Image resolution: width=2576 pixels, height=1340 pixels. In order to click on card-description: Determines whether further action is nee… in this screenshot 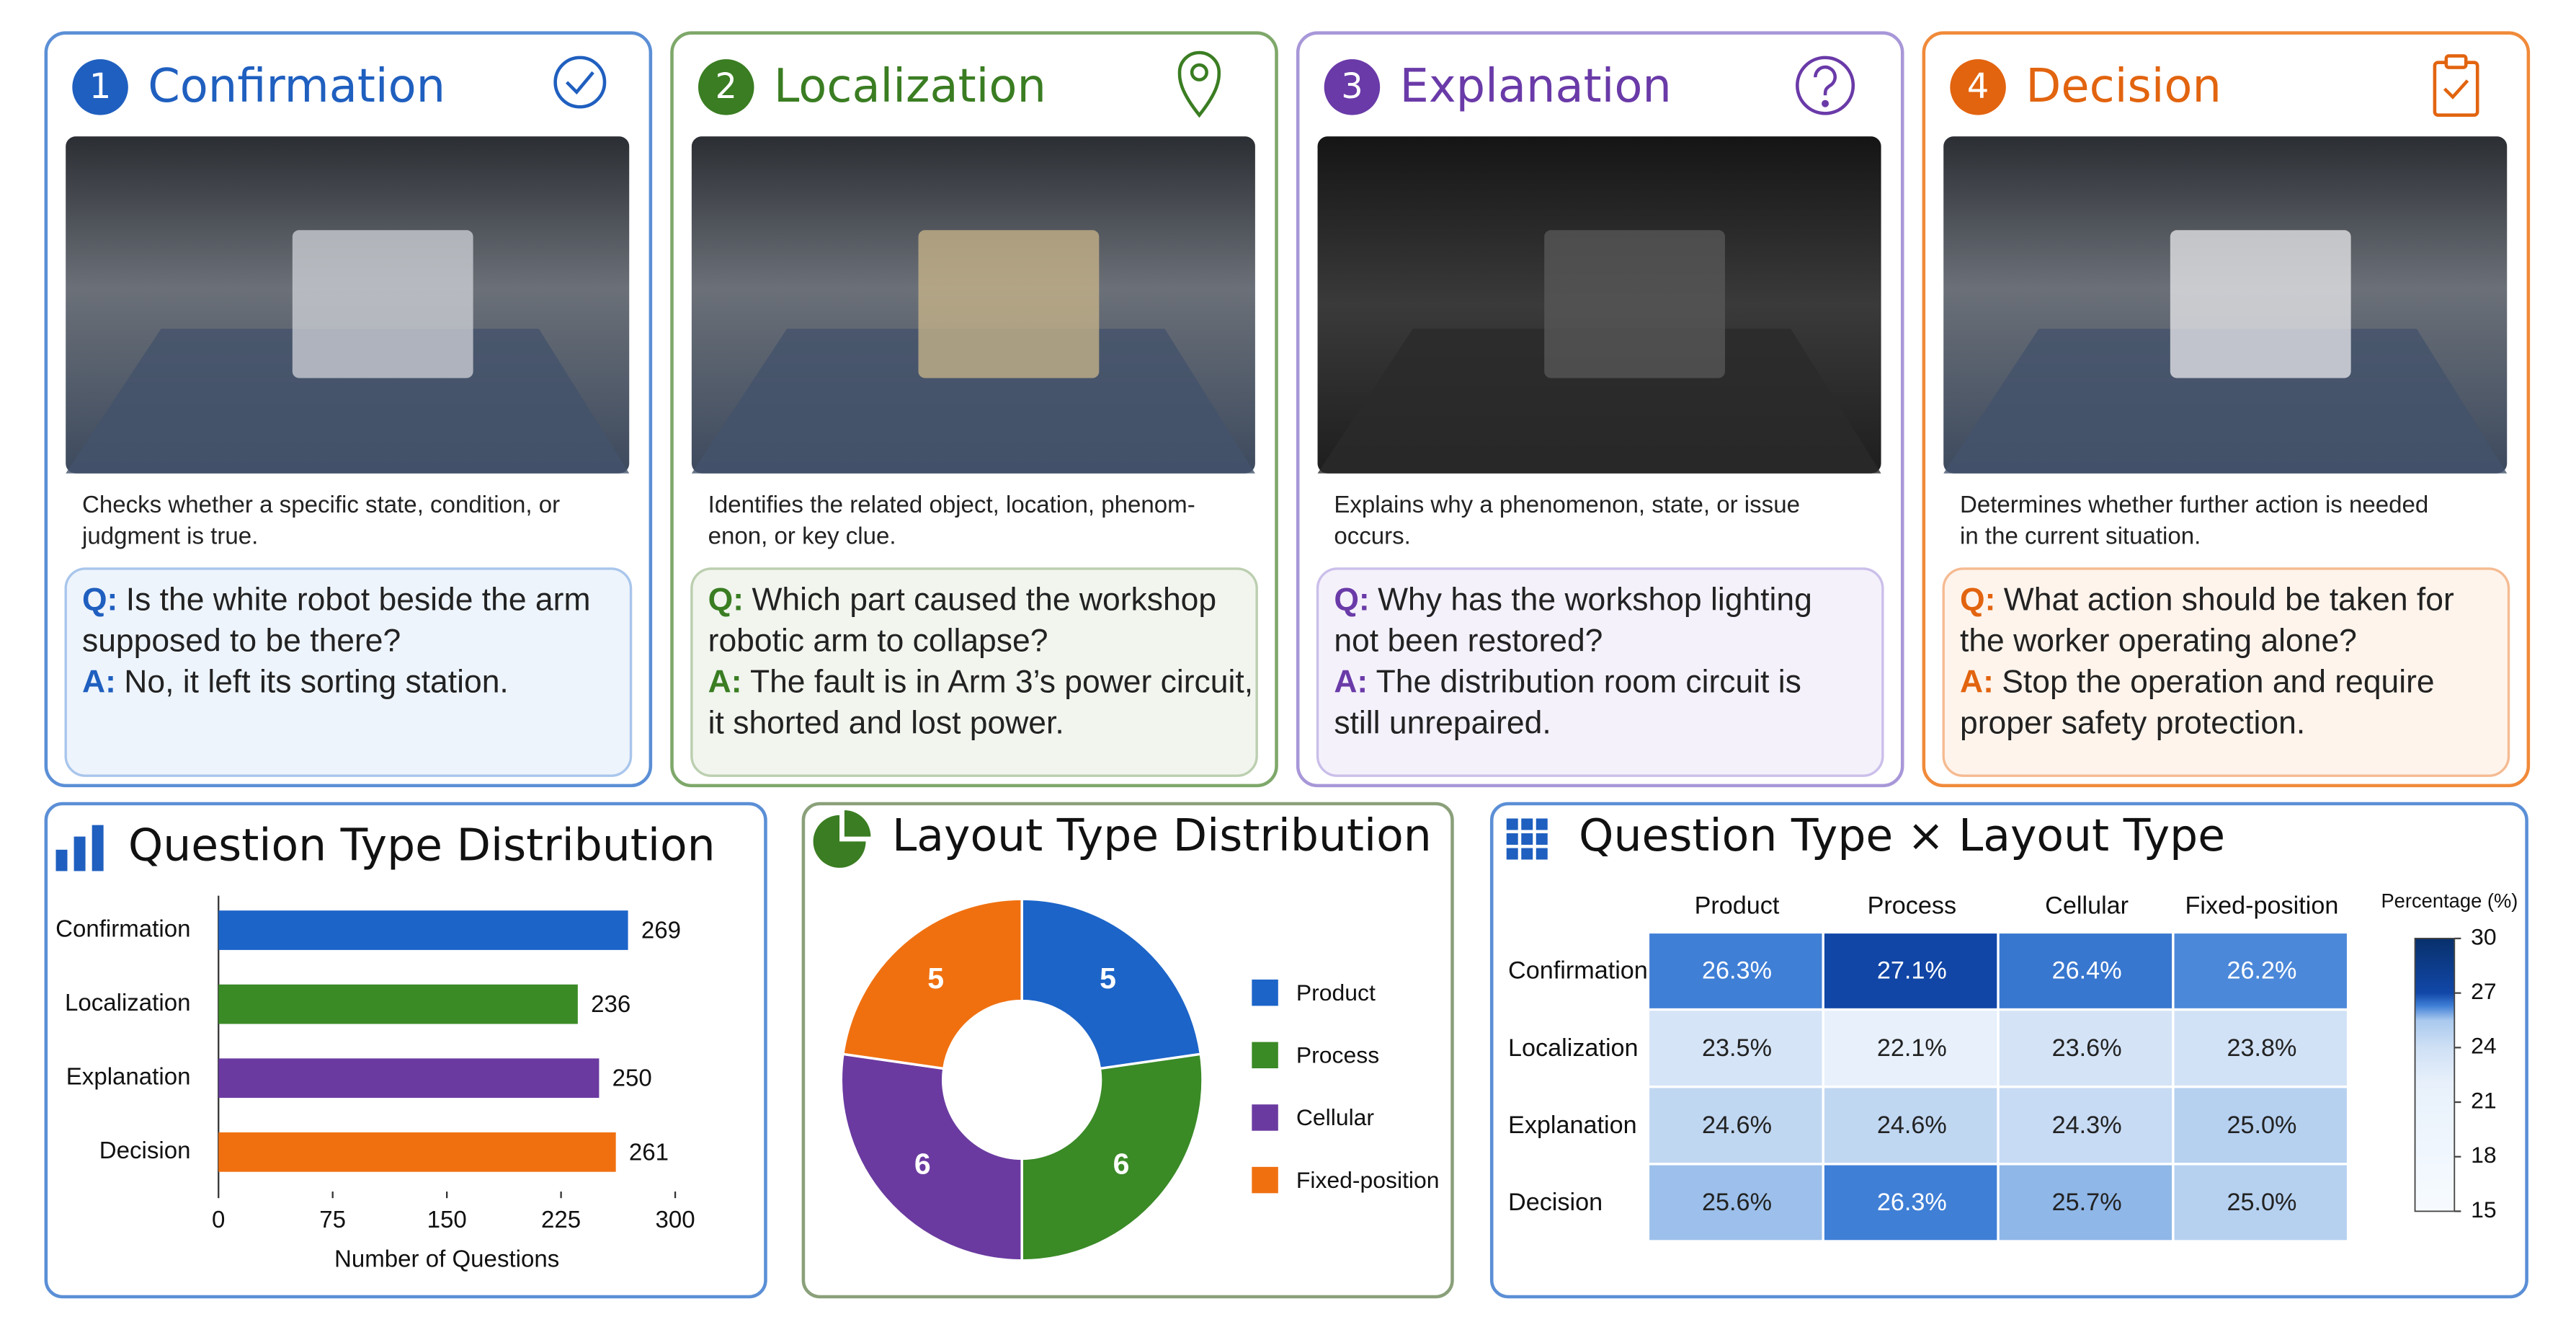, I will do `click(2194, 505)`.